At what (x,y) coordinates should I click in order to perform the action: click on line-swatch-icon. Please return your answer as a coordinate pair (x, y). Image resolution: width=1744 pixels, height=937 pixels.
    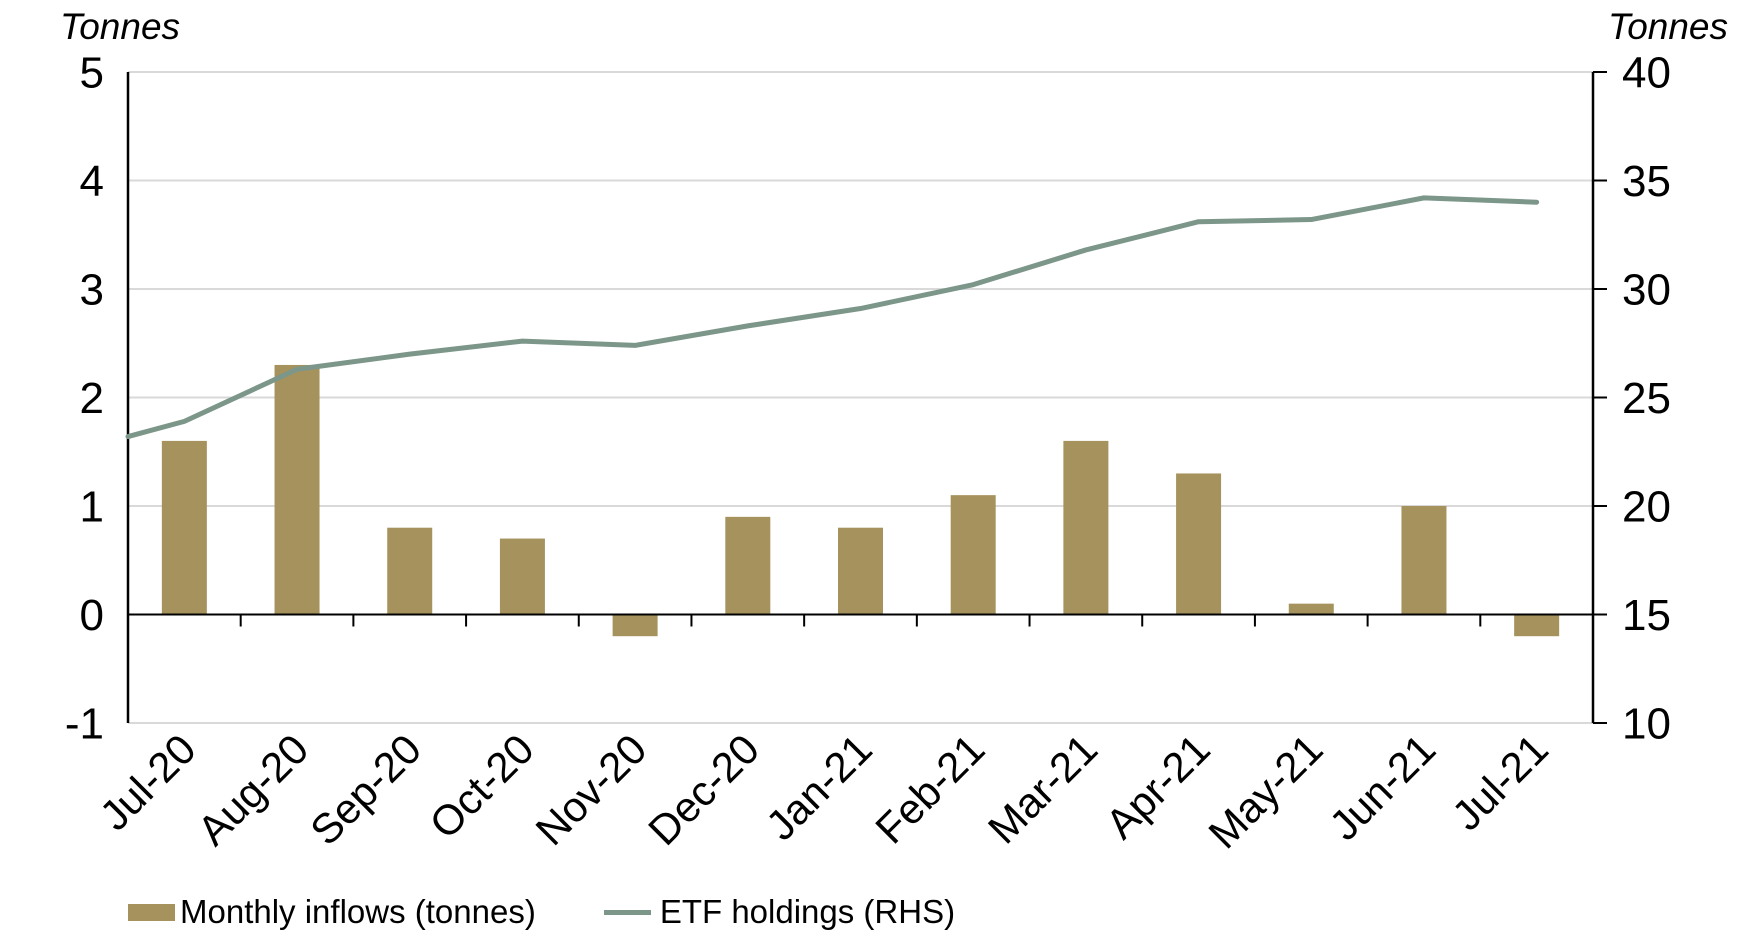
    Looking at the image, I should click on (627, 912).